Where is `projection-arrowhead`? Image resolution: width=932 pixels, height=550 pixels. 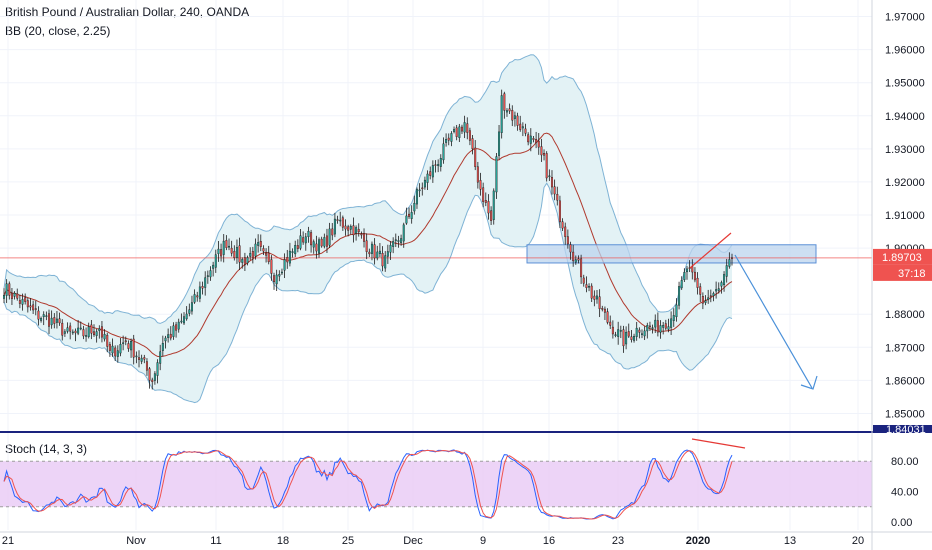
projection-arrowhead is located at coordinates (809, 382).